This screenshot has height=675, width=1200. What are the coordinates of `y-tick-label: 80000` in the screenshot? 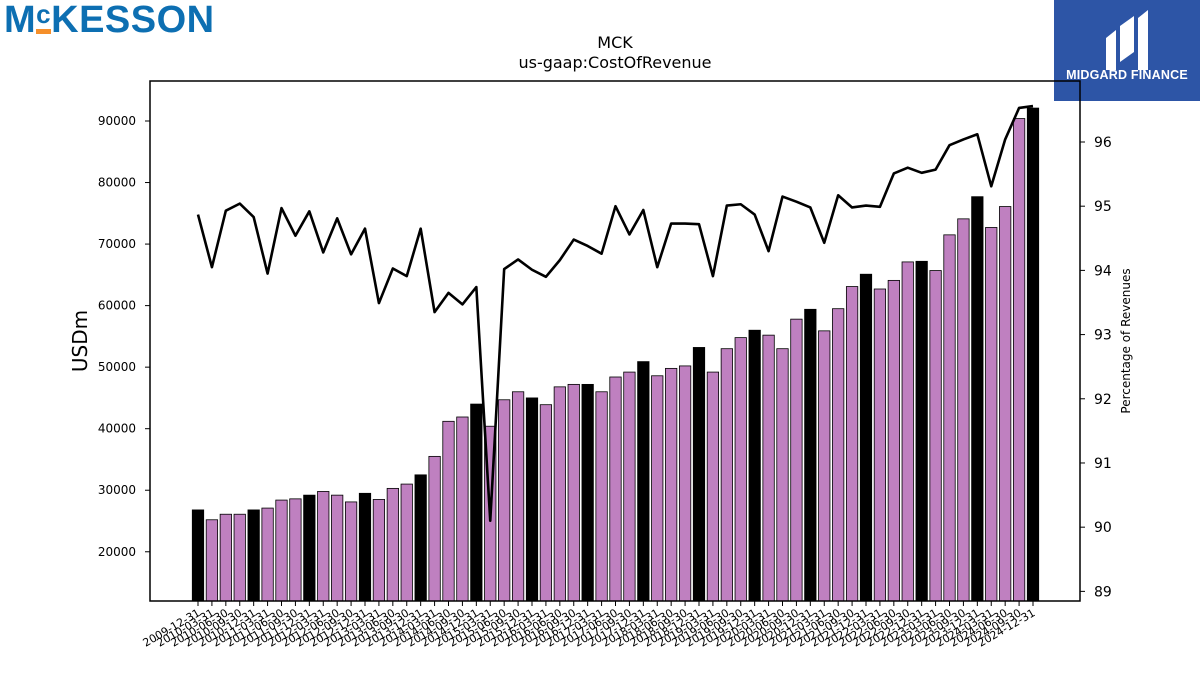 It's located at (117, 183).